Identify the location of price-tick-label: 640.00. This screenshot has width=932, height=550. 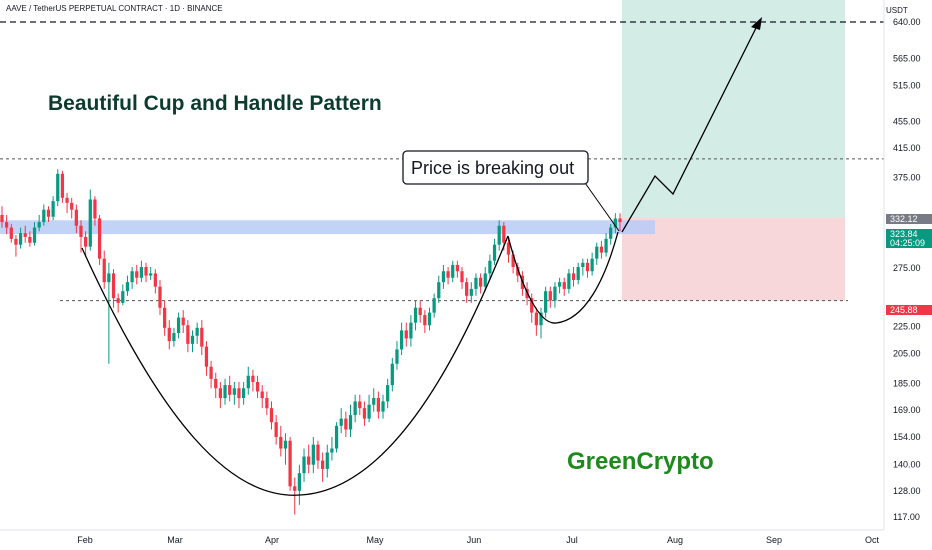
(907, 22).